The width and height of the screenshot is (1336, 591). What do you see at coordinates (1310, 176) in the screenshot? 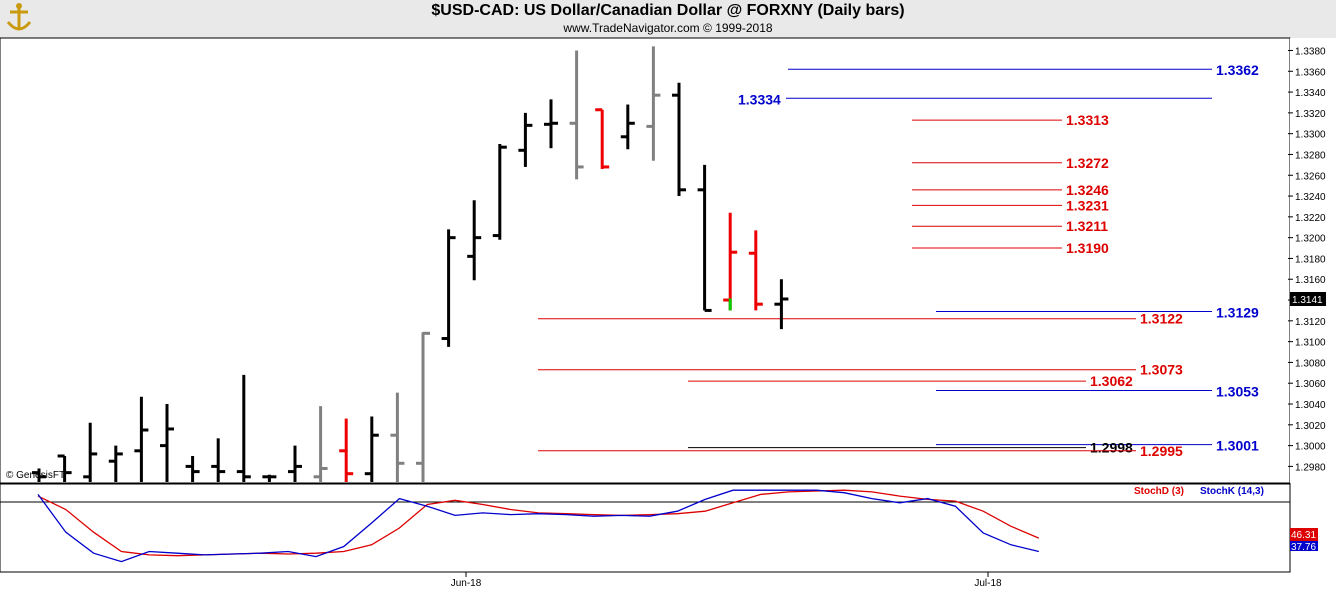
I see `y-tick-label: 1.3260` at bounding box center [1310, 176].